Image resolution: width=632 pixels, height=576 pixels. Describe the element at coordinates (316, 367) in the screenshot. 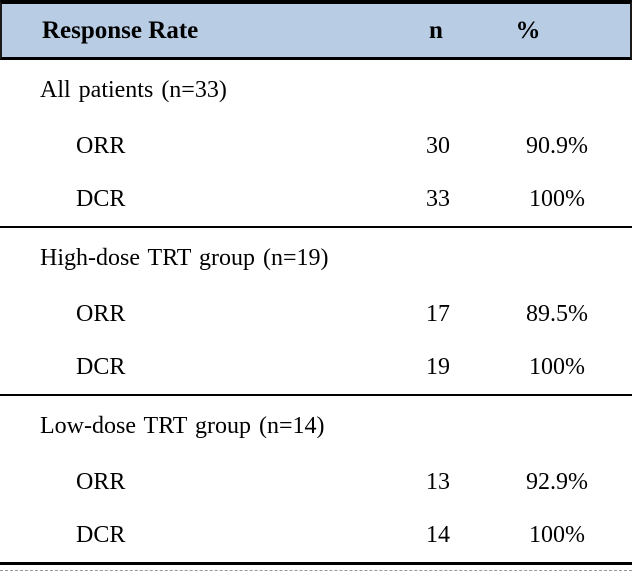

I see `table-row: DCR 19 100%` at that location.